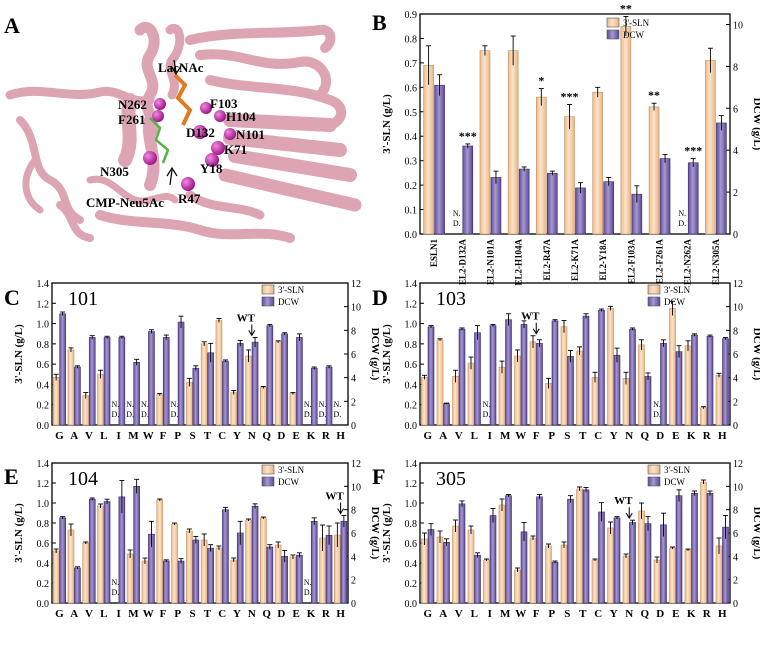 The image size is (760, 646). Describe the element at coordinates (411, 162) in the screenshot. I see `y-tick-label: 0.3` at that location.